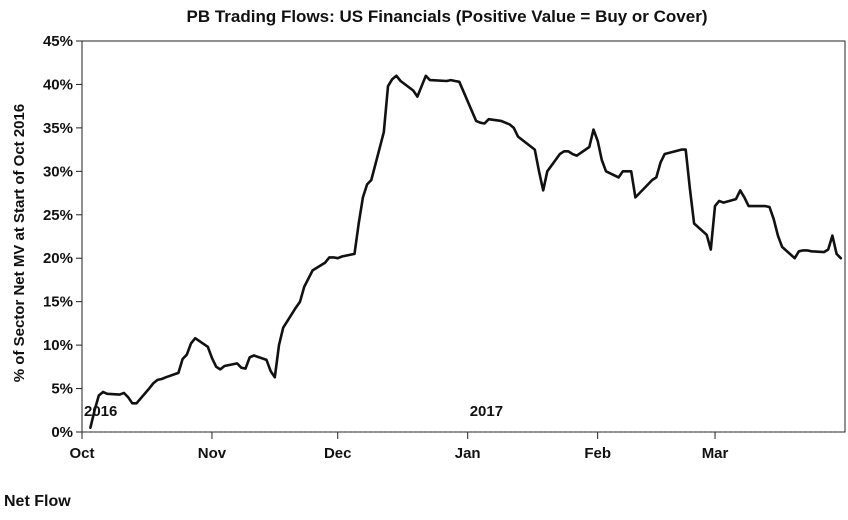  I want to click on x-tick-label: Feb, so click(597, 453).